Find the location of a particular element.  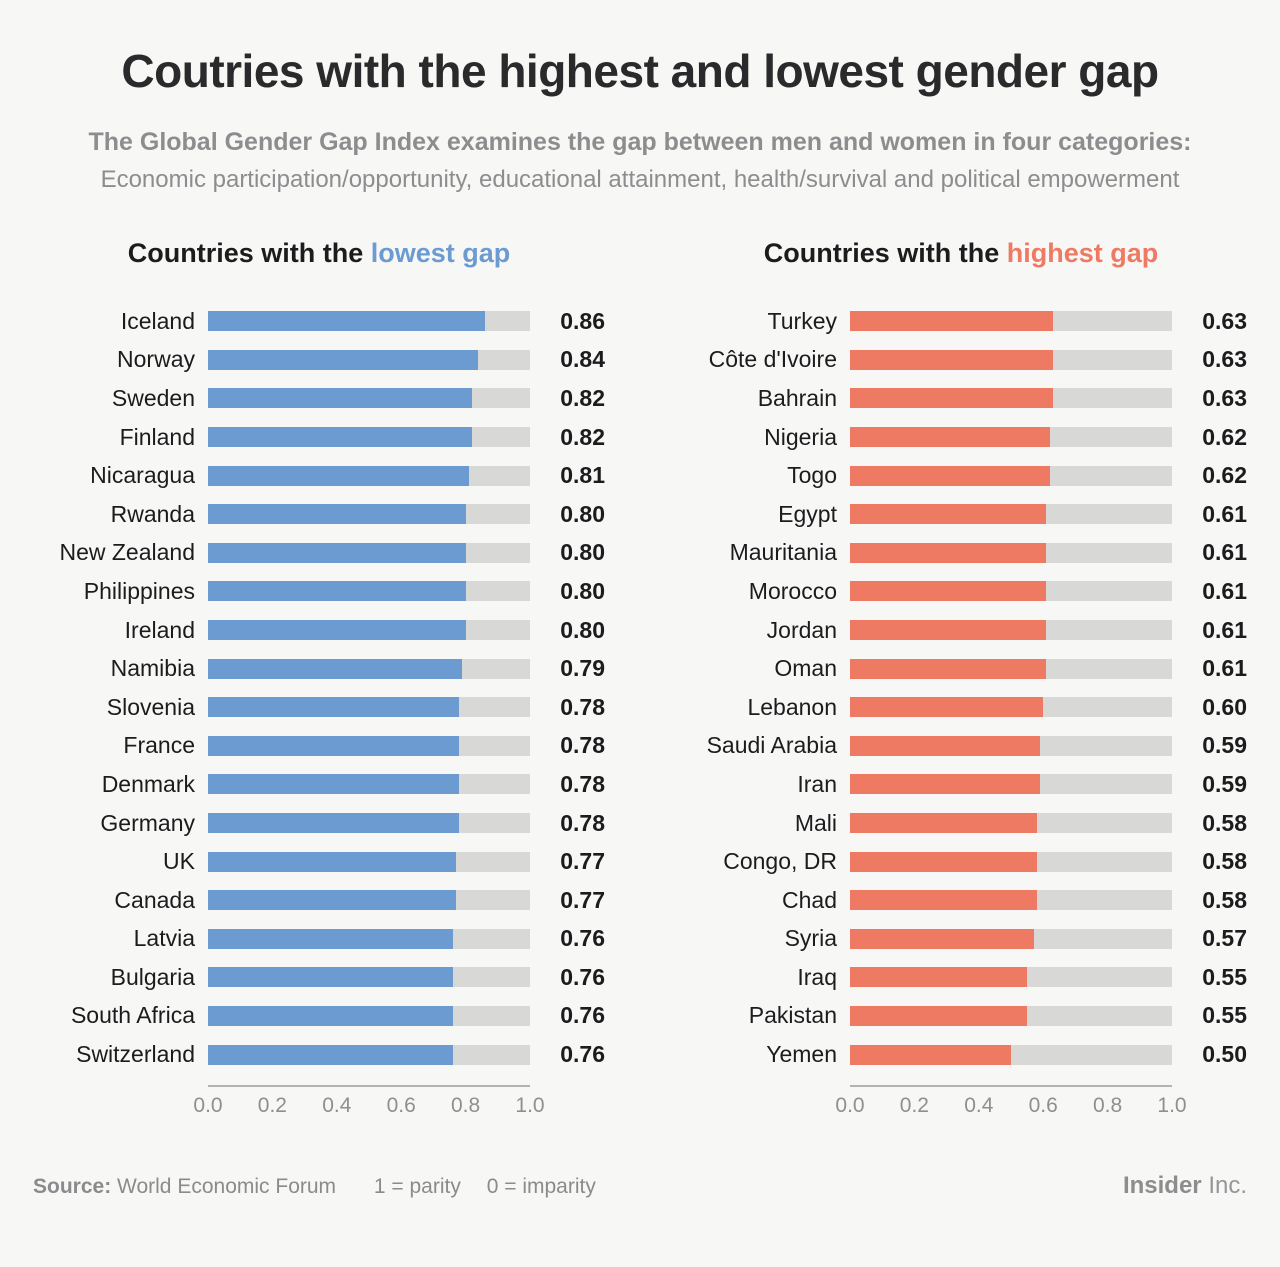

country-label: Latvia is located at coordinates (164, 938).